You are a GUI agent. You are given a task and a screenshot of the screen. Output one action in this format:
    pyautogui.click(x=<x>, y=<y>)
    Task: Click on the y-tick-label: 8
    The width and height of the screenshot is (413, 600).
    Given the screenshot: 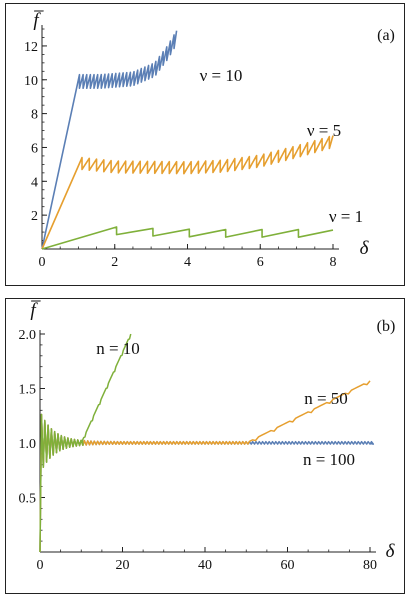 What is the action you would take?
    pyautogui.click(x=34, y=115)
    